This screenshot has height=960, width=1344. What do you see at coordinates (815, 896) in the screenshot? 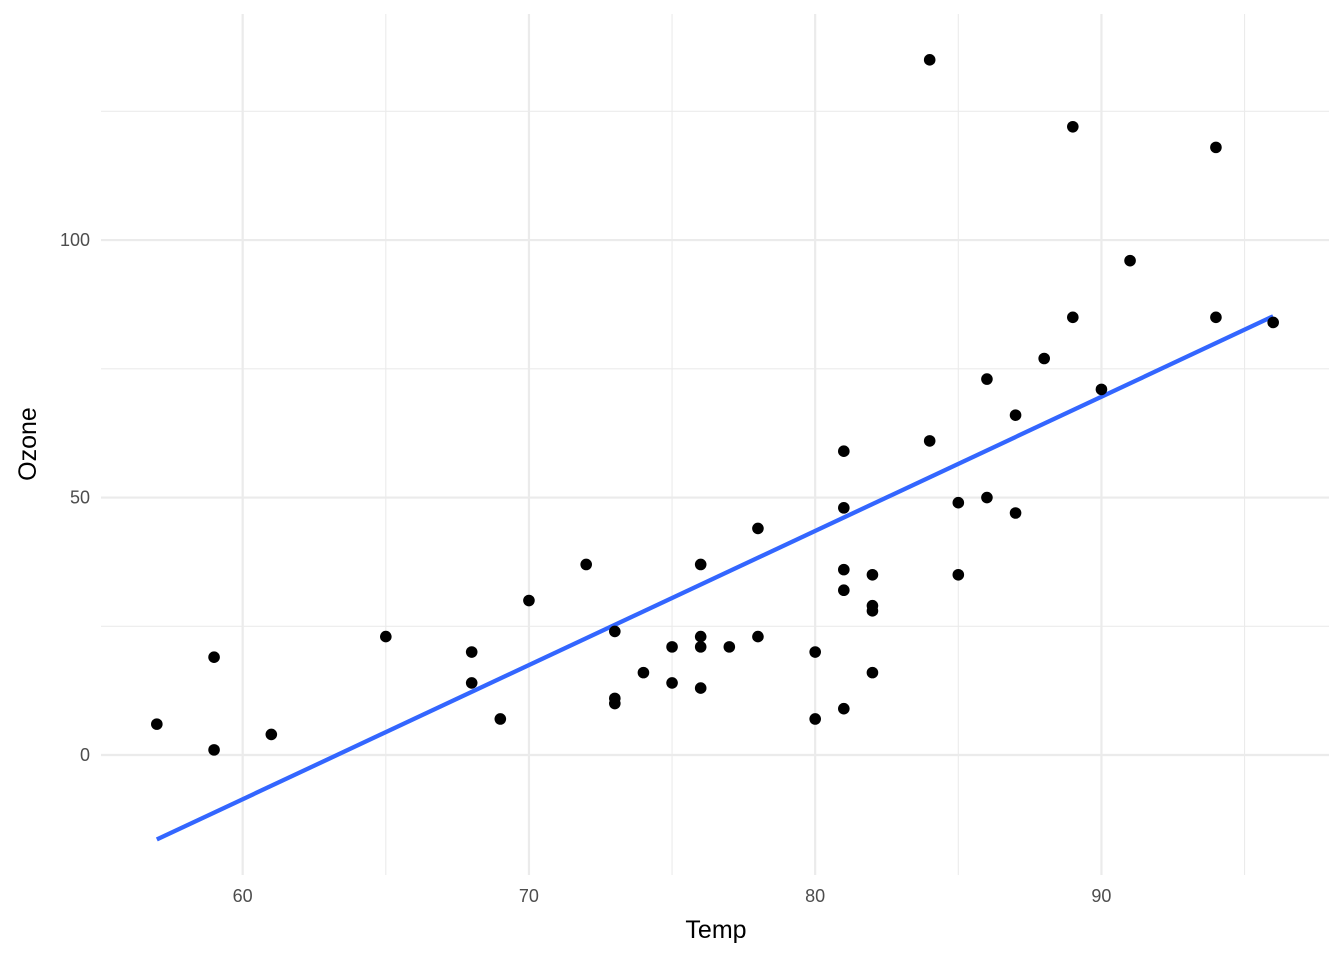
I see `x-tick-label: 80` at bounding box center [815, 896].